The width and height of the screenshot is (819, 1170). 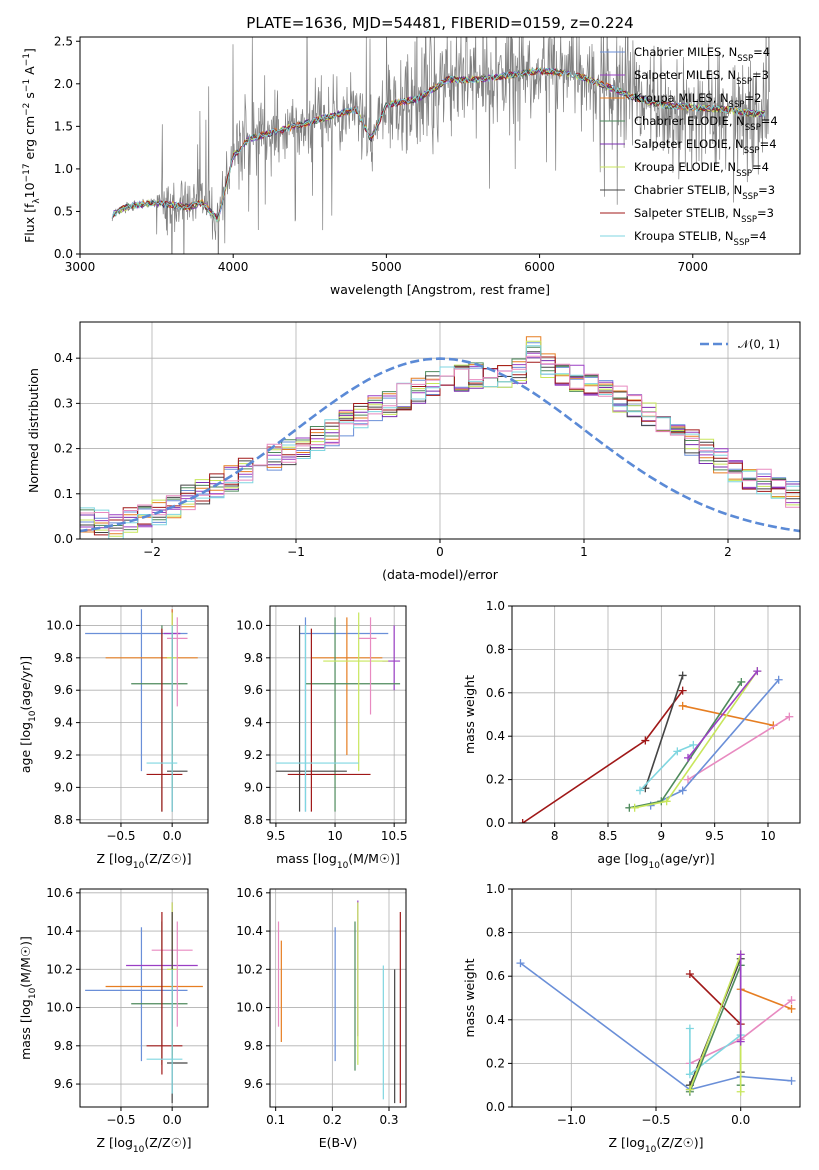 I want to click on y-axis-label: Flux [fλ10−17 erg cm−2 s−1 A−1], so click(x=32, y=145).